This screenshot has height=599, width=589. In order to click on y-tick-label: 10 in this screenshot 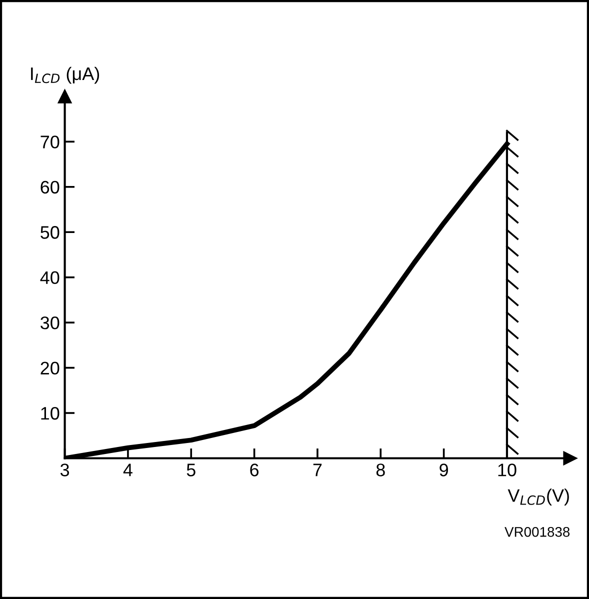, I will do `click(50, 413)`.